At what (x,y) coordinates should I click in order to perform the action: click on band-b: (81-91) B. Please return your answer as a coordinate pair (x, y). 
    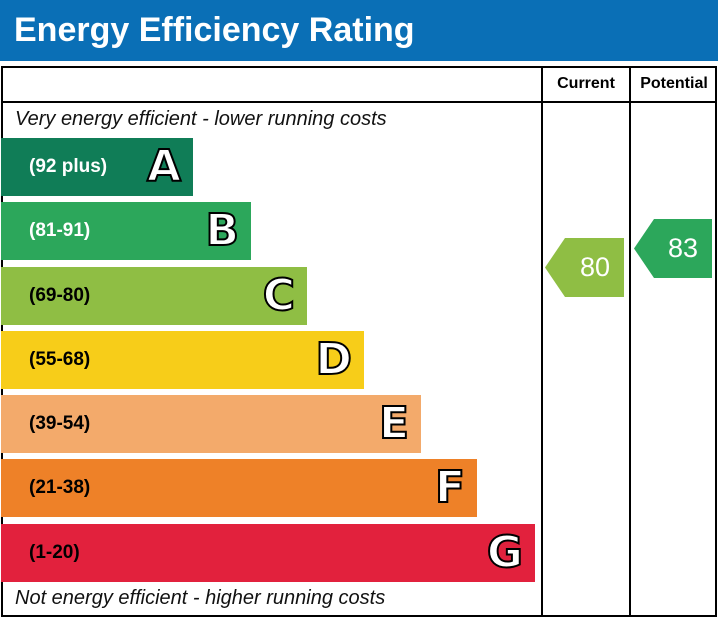
    Looking at the image, I should click on (126, 231).